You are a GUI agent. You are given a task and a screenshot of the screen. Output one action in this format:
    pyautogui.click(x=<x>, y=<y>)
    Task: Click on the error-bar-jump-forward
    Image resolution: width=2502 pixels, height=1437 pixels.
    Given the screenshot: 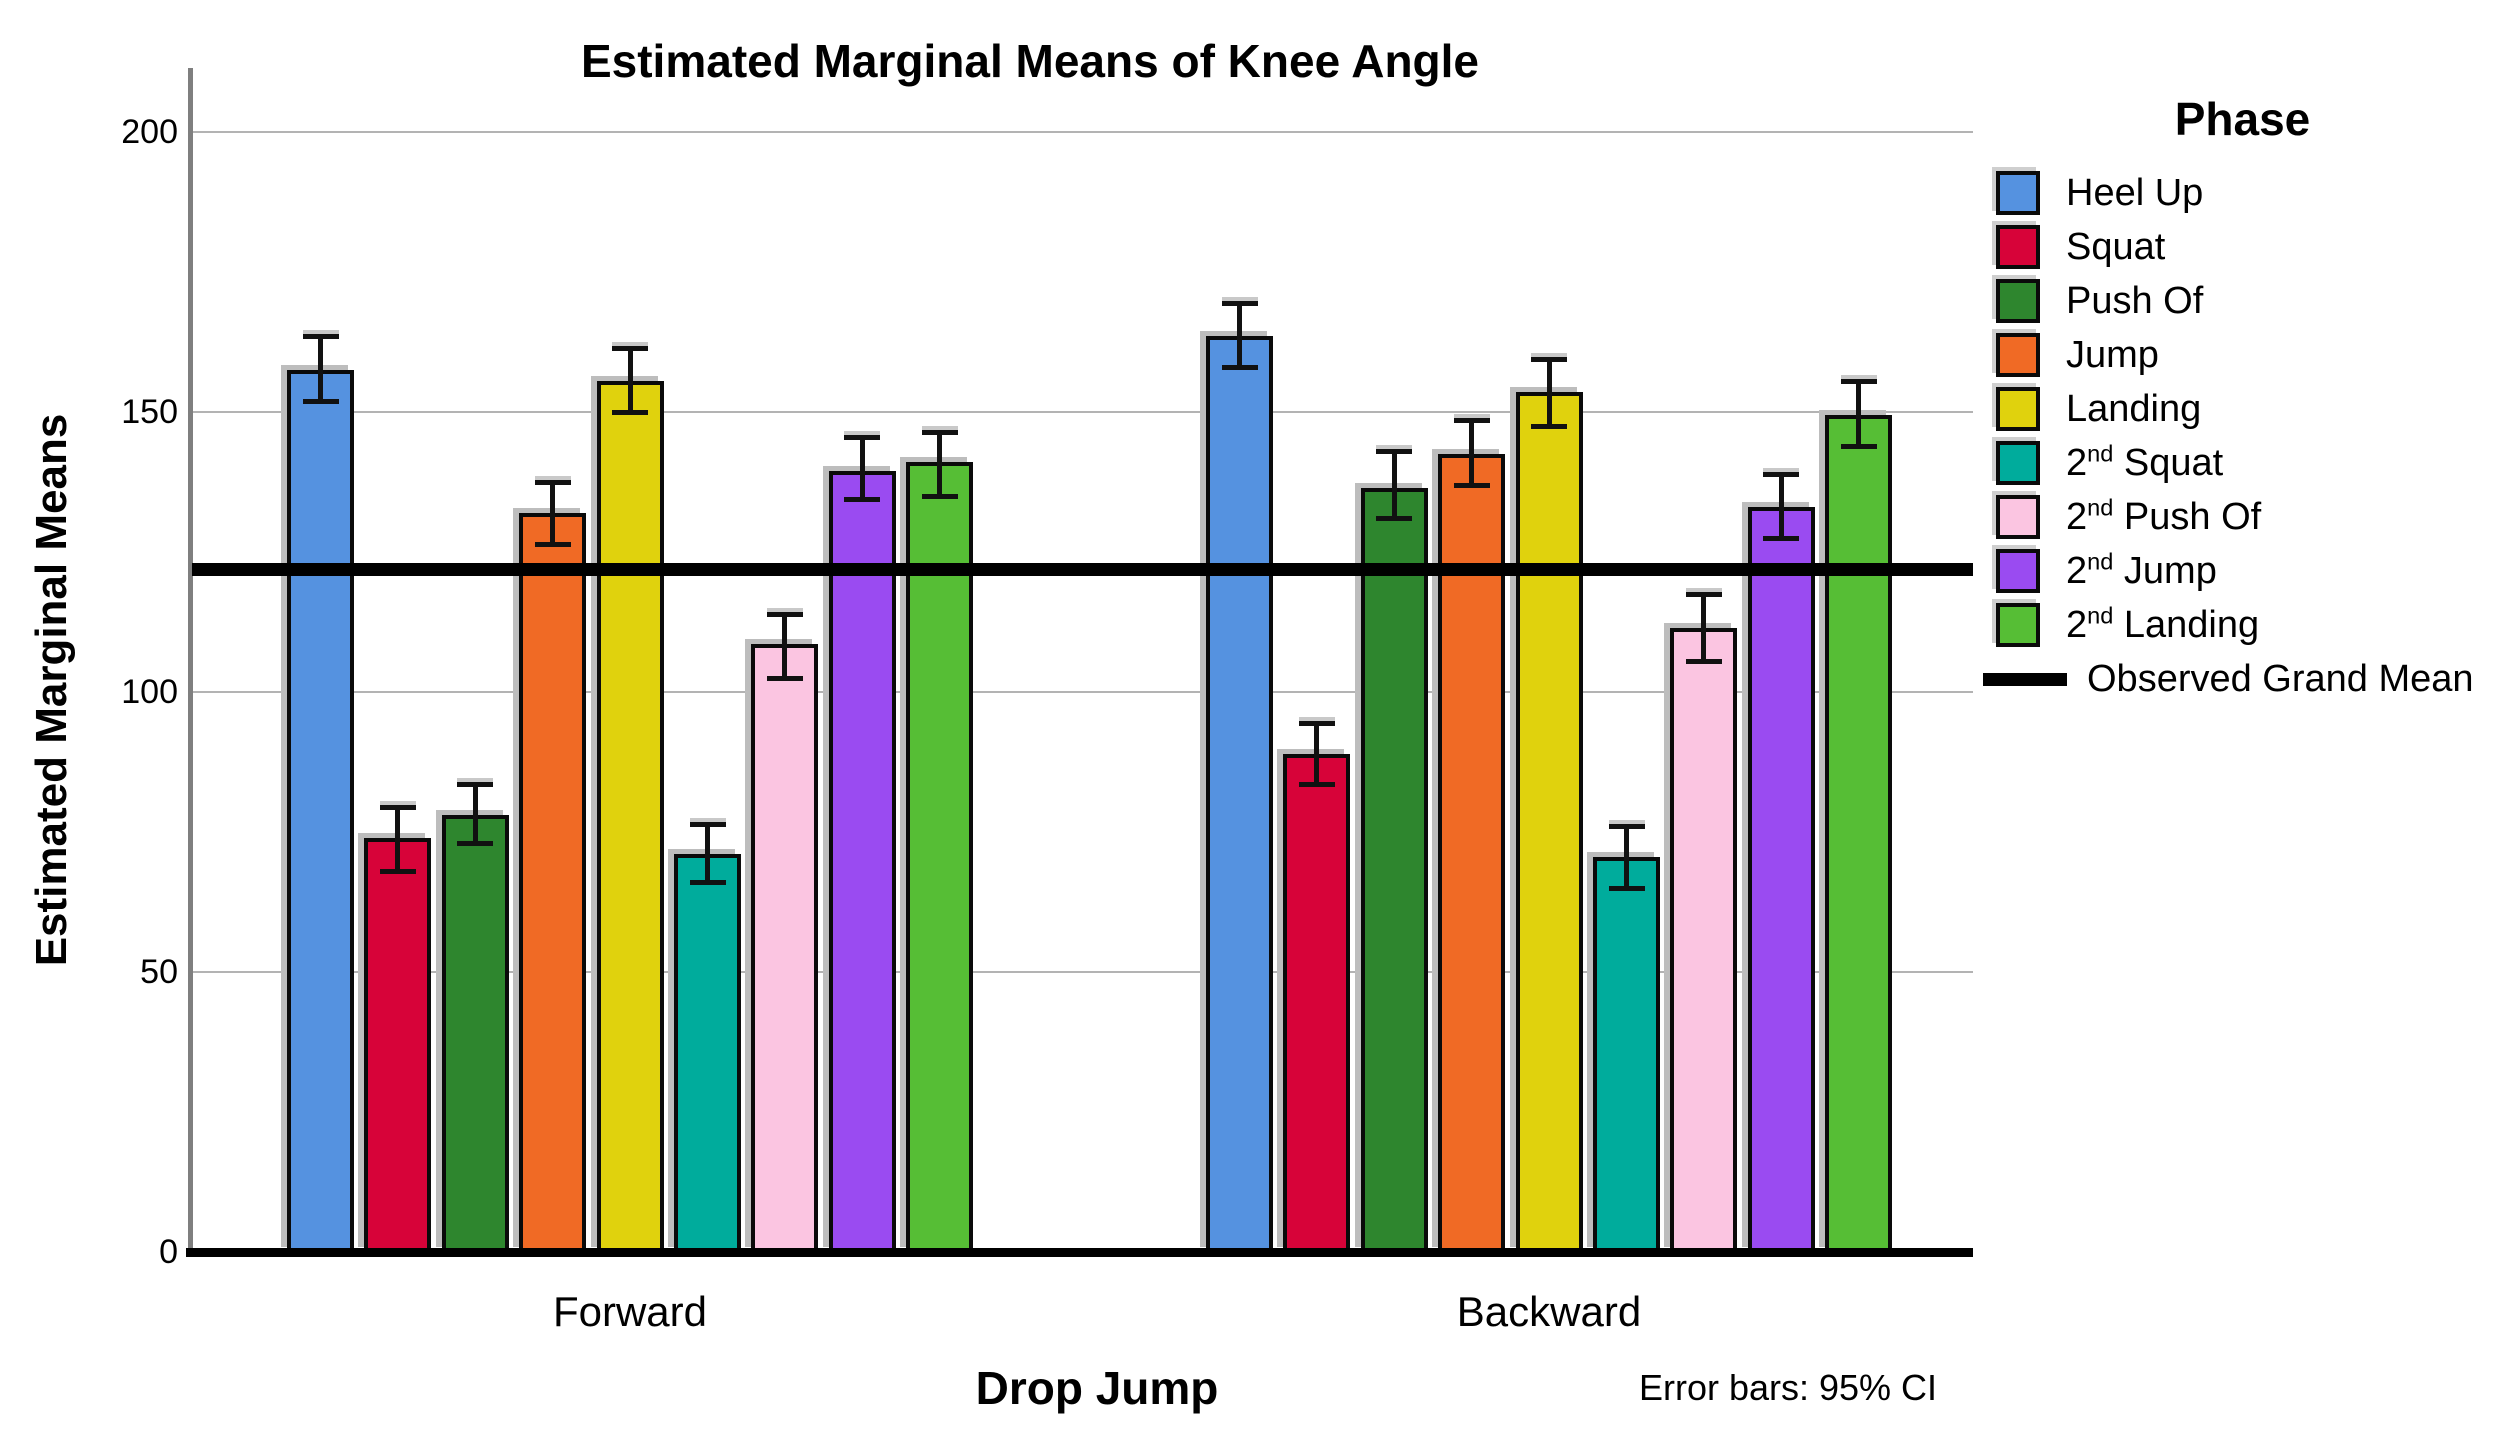 What is the action you would take?
    pyautogui.click(x=552, y=513)
    